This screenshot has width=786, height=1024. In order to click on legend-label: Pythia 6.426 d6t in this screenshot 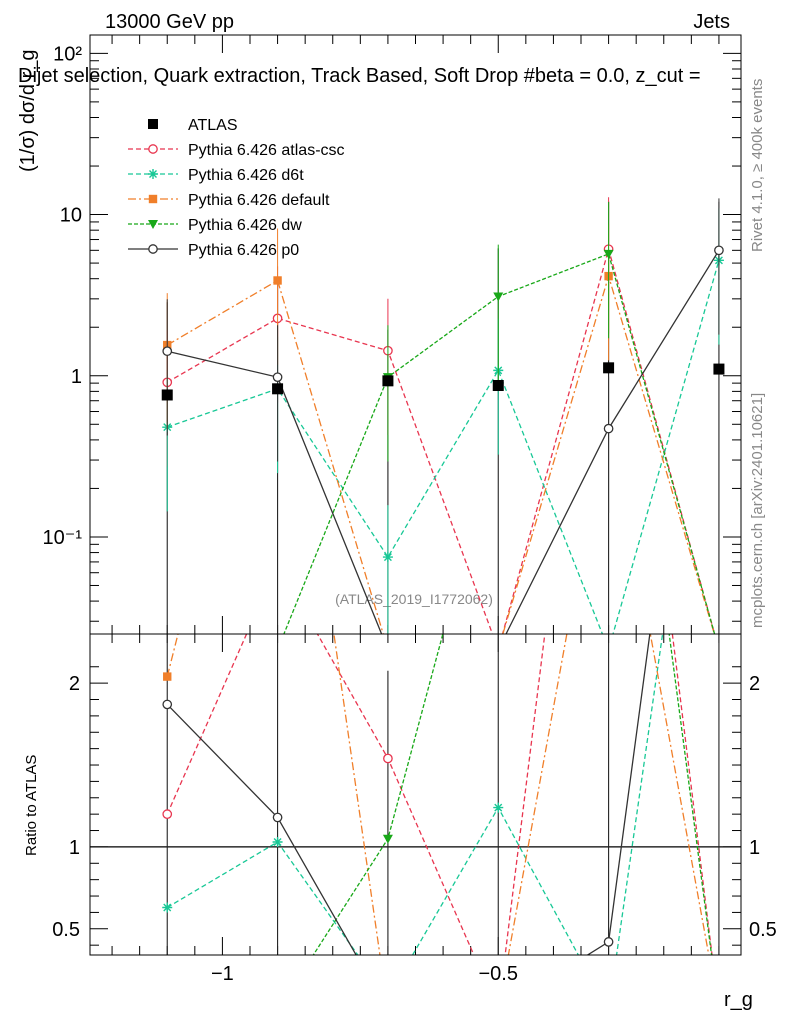, I will do `click(246, 175)`.